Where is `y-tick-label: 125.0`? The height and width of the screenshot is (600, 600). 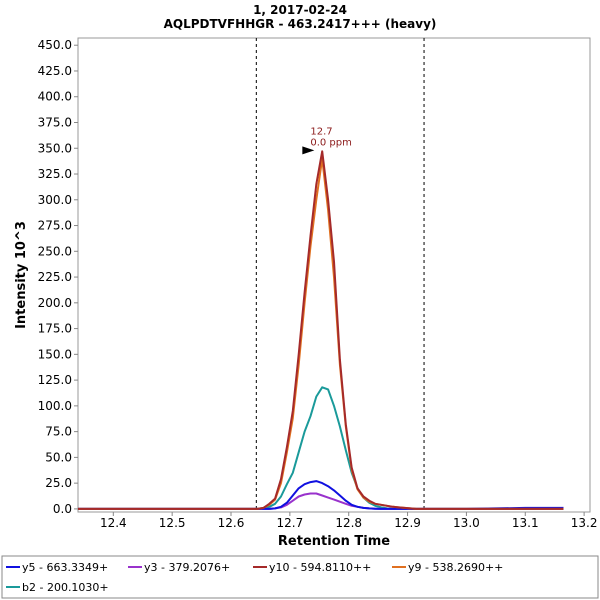 y-tick-label: 125.0 is located at coordinates (55, 380).